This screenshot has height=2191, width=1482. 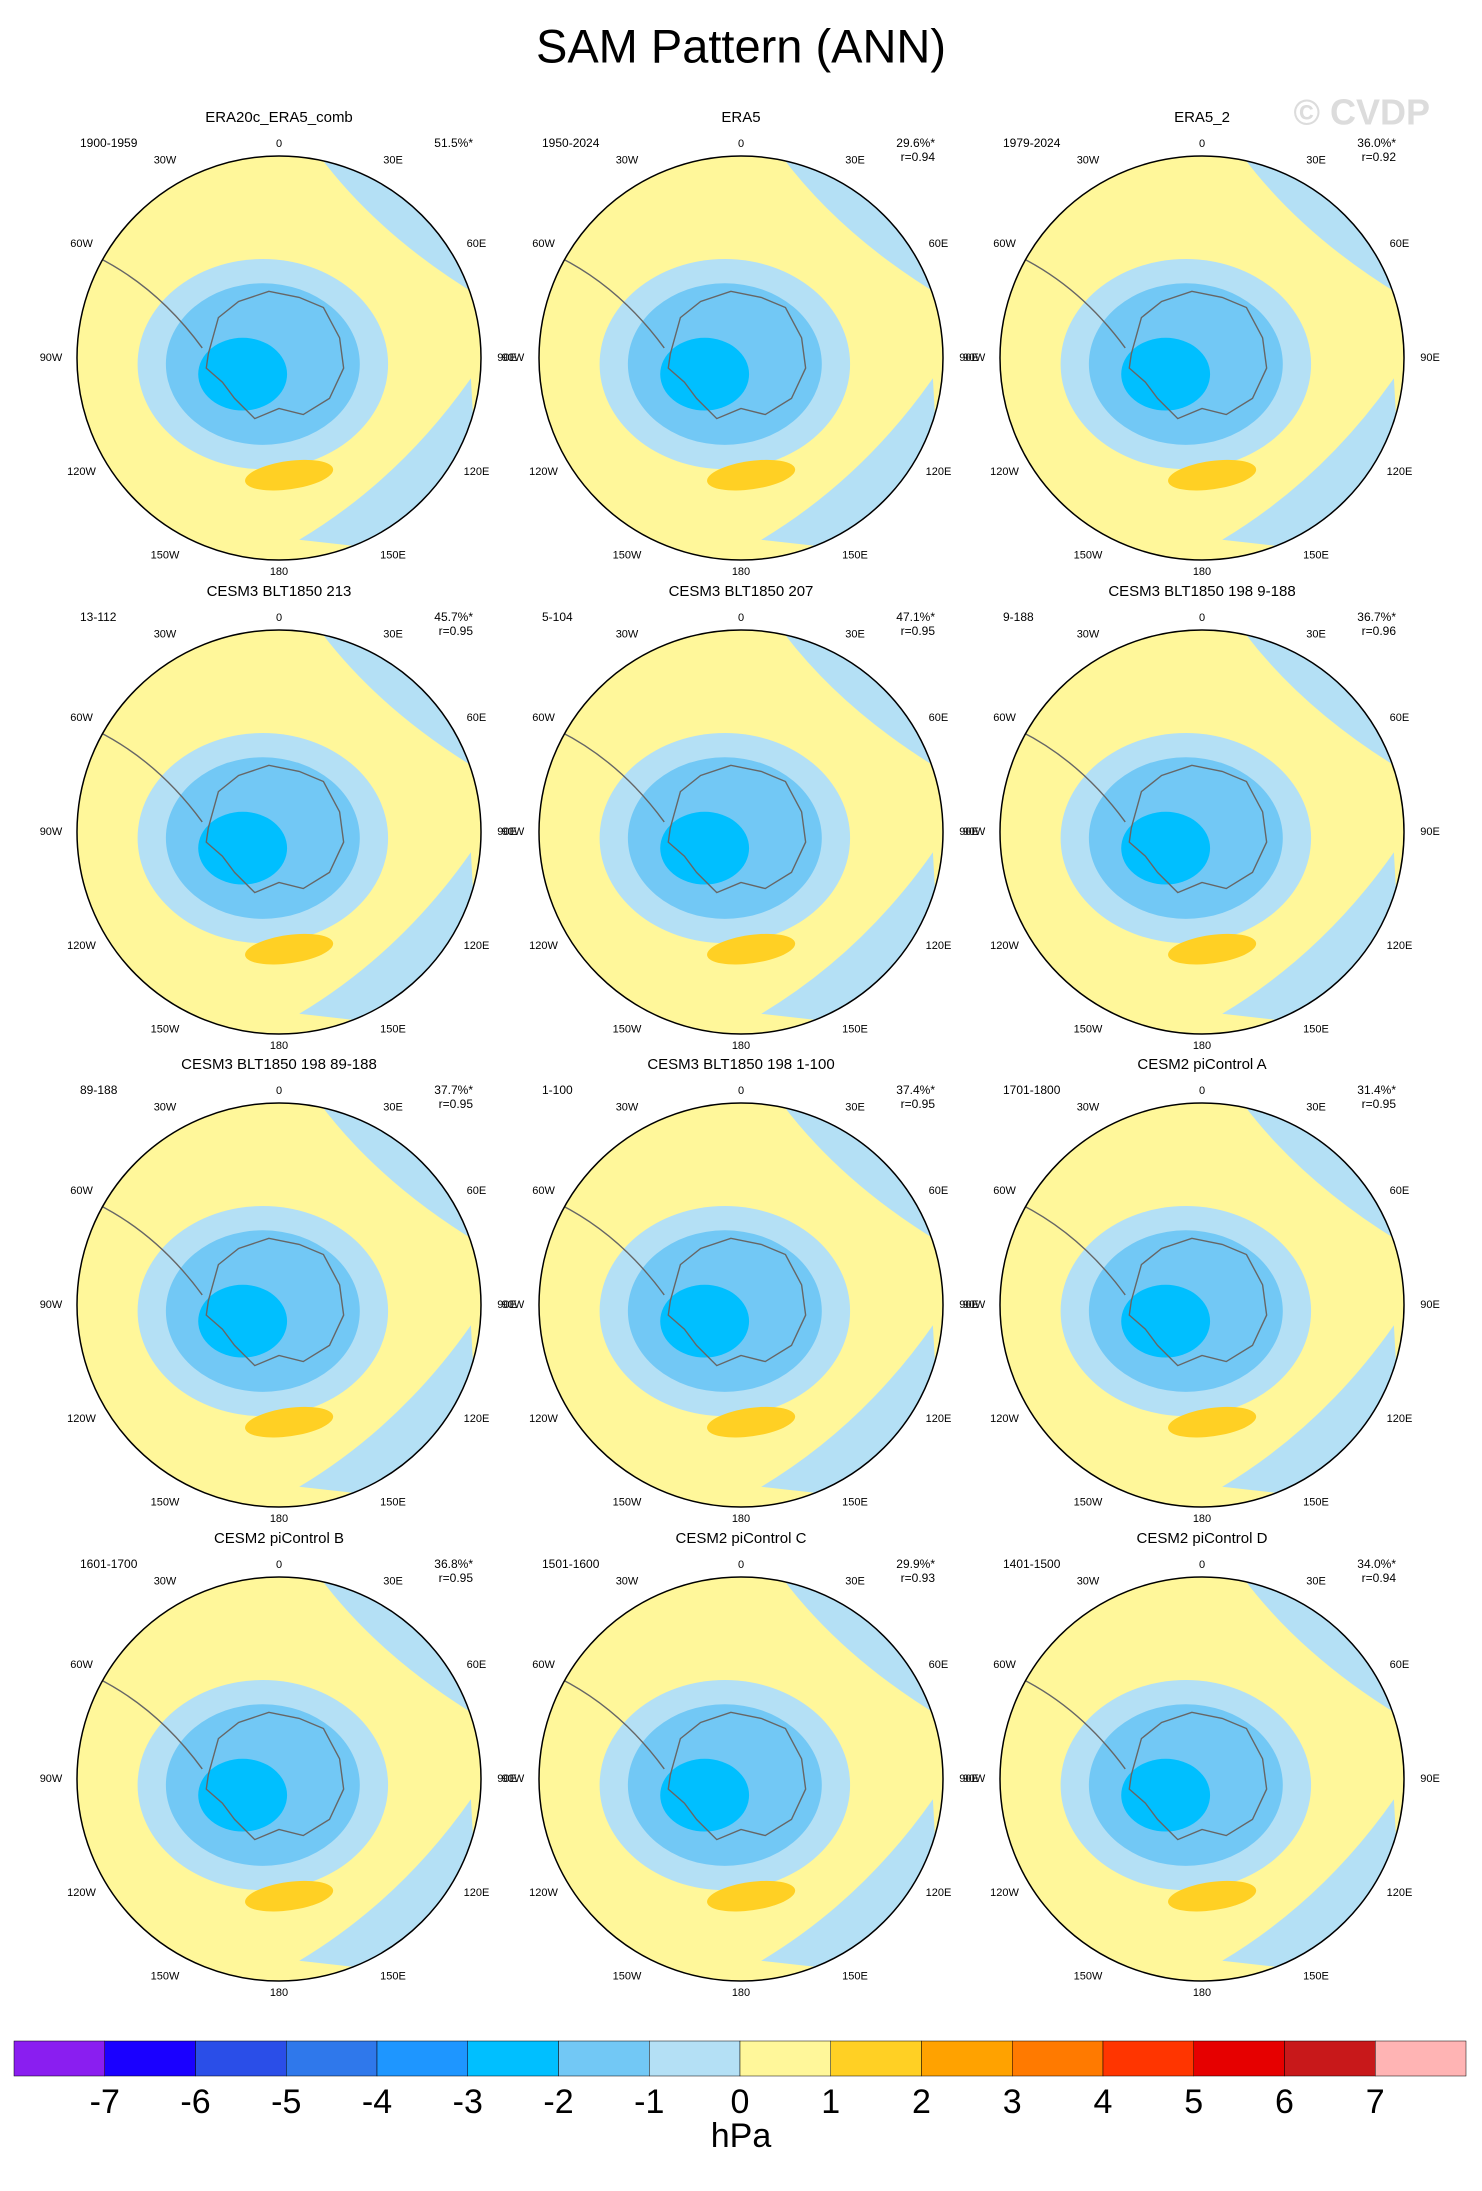 I want to click on panel-variance: 29.6%*, so click(x=915, y=143).